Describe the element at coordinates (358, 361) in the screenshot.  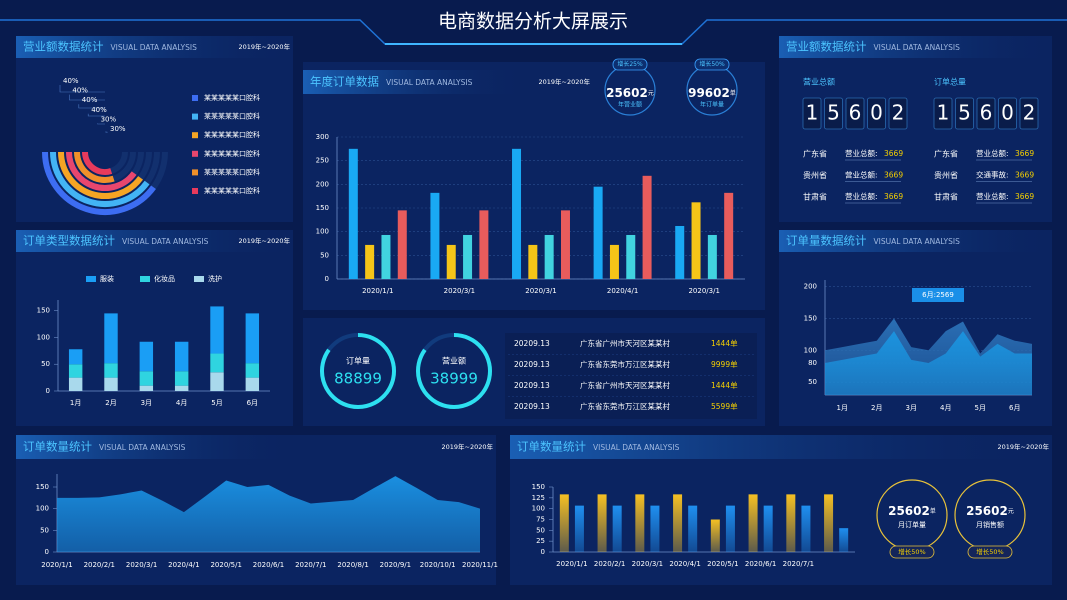
I see `gauge-label: 订单量` at that location.